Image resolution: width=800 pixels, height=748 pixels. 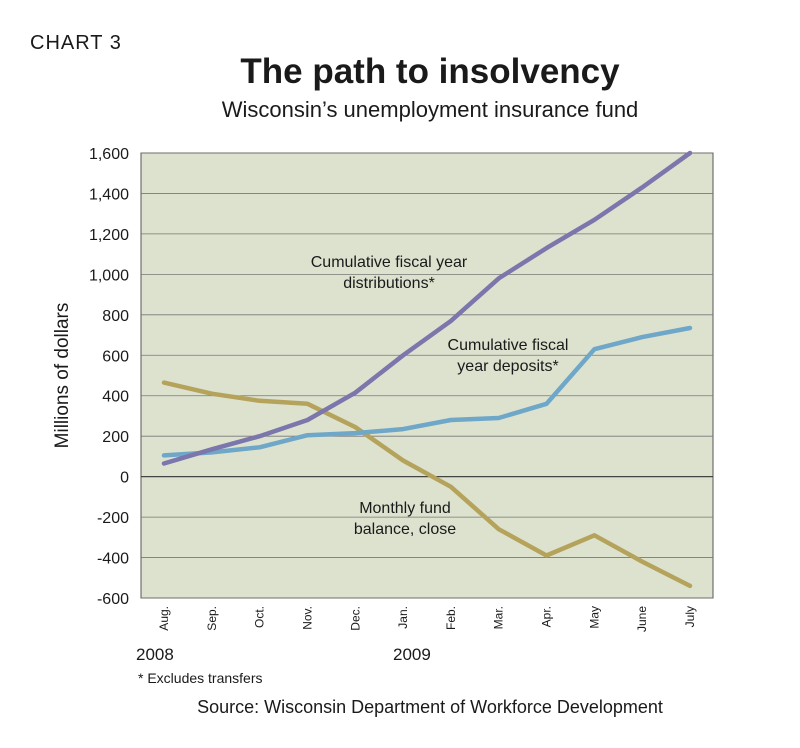 What do you see at coordinates (507, 366) in the screenshot?
I see `series-label-line: year deposits*` at bounding box center [507, 366].